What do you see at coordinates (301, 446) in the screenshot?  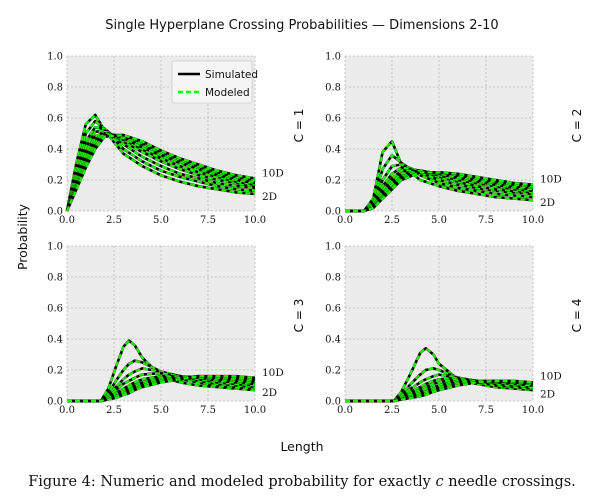 I see `x-axis-label: Length` at bounding box center [301, 446].